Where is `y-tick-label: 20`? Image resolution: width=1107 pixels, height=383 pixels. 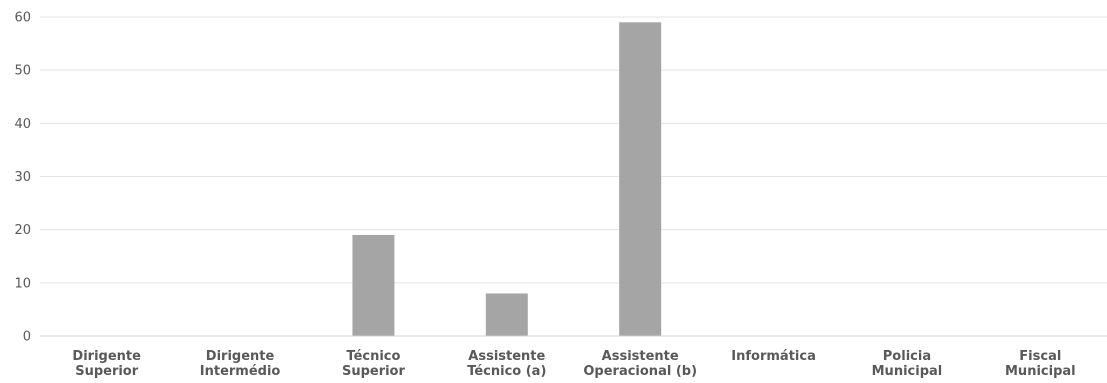 y-tick-label: 20 is located at coordinates (22, 230).